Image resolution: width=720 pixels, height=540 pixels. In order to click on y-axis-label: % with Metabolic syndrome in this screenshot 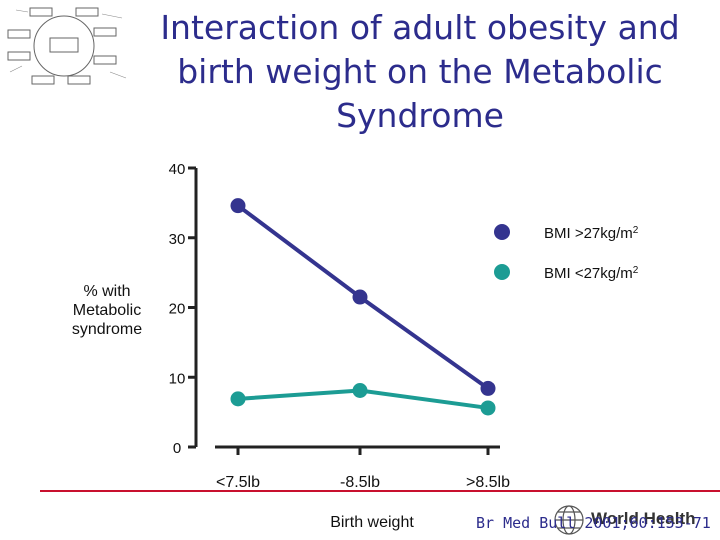, I will do `click(107, 310)`.